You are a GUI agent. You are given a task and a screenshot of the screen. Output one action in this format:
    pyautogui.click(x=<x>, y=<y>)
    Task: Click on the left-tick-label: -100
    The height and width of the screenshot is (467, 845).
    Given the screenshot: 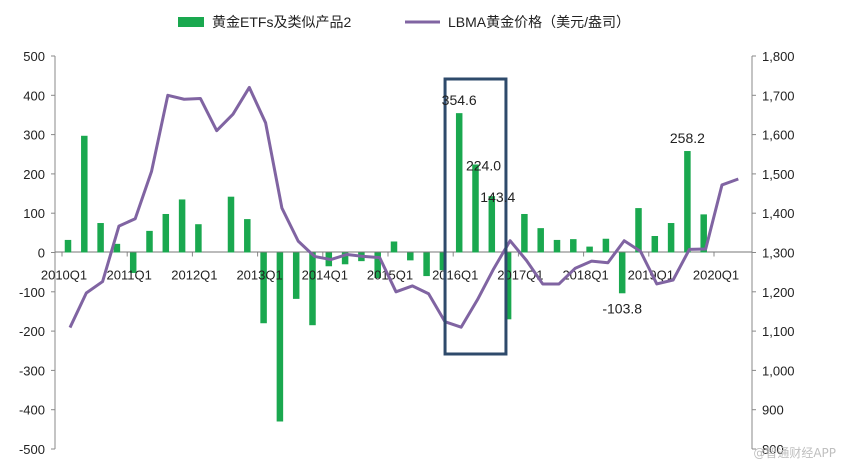 What is the action you would take?
    pyautogui.click(x=32, y=292)
    